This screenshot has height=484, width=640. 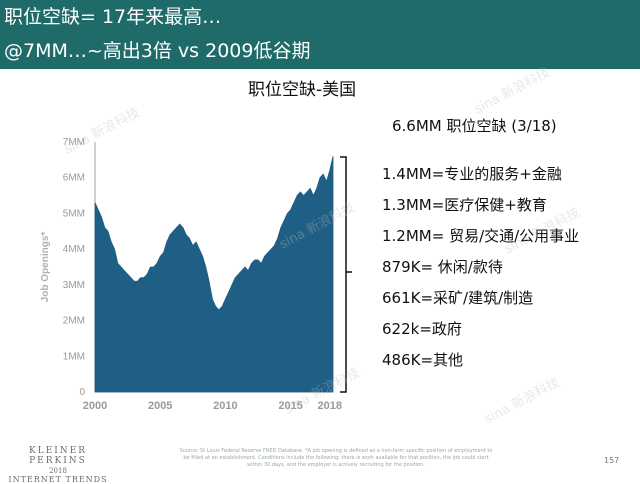 What do you see at coordinates (157, 51) in the screenshot?
I see `slide-subtitle: @7MM…~高出3倍 vs 2009低谷期` at bounding box center [157, 51].